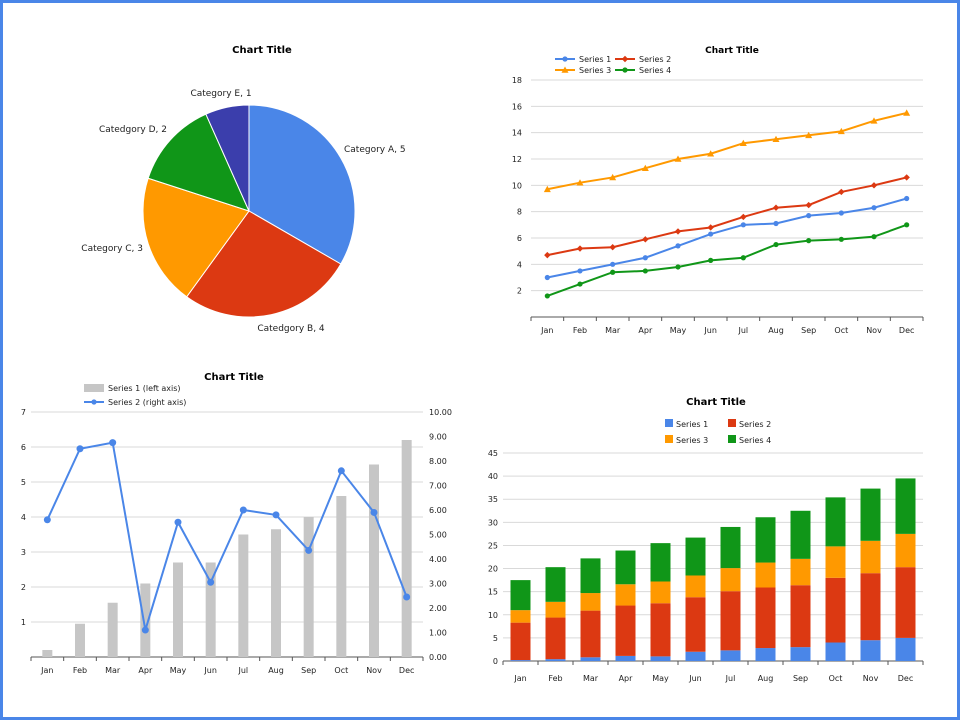 The image size is (960, 720). I want to click on y-left-tick-label: 7, so click(23, 412).